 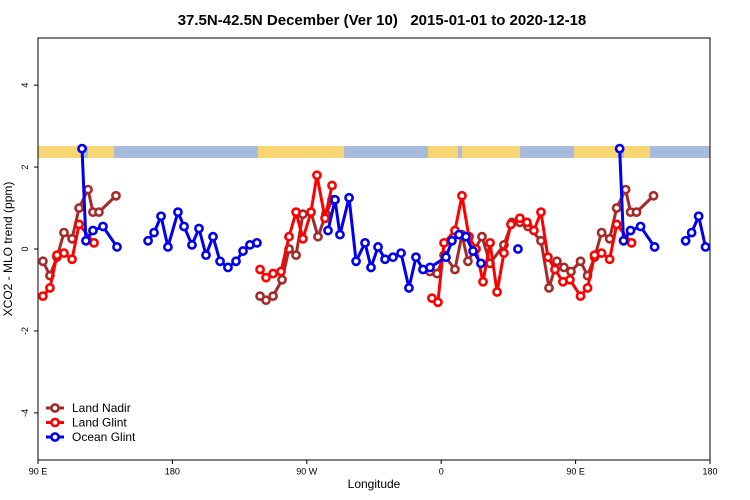 I want to click on y-tick-label: -2, so click(x=25, y=331).